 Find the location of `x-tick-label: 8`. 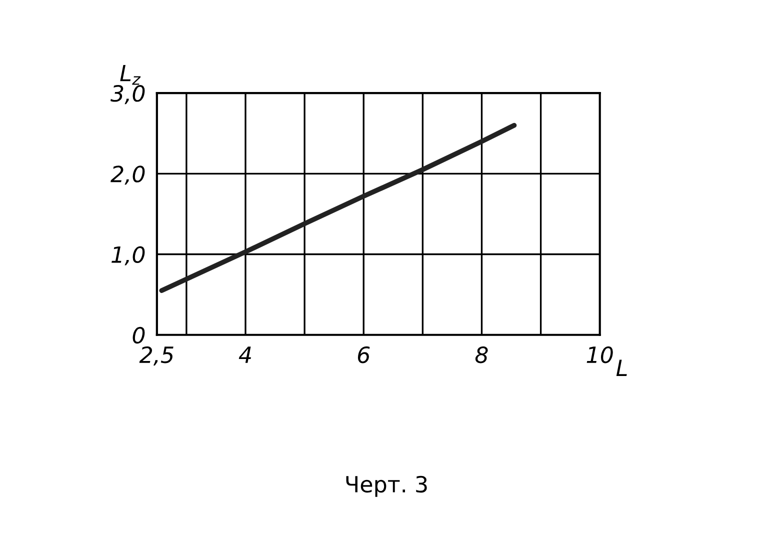

x-tick-label: 8 is located at coordinates (481, 355).